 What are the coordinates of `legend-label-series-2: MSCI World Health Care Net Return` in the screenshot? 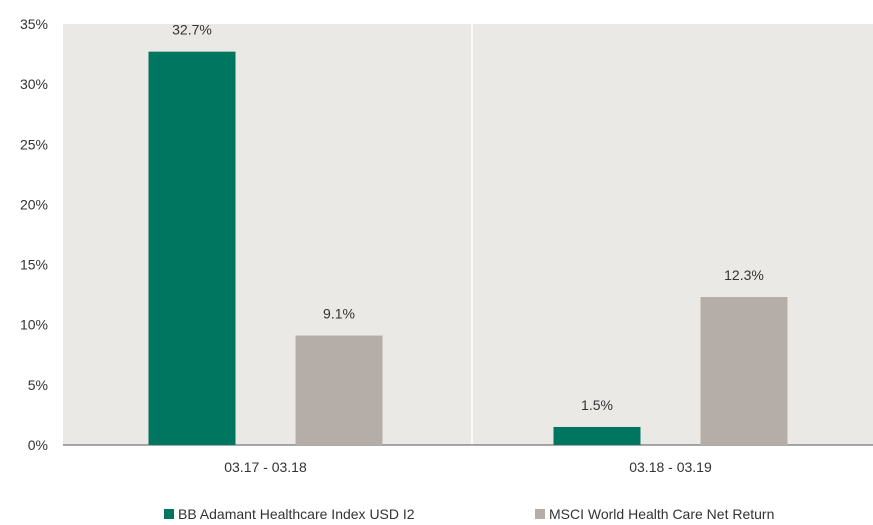 It's located at (662, 514).